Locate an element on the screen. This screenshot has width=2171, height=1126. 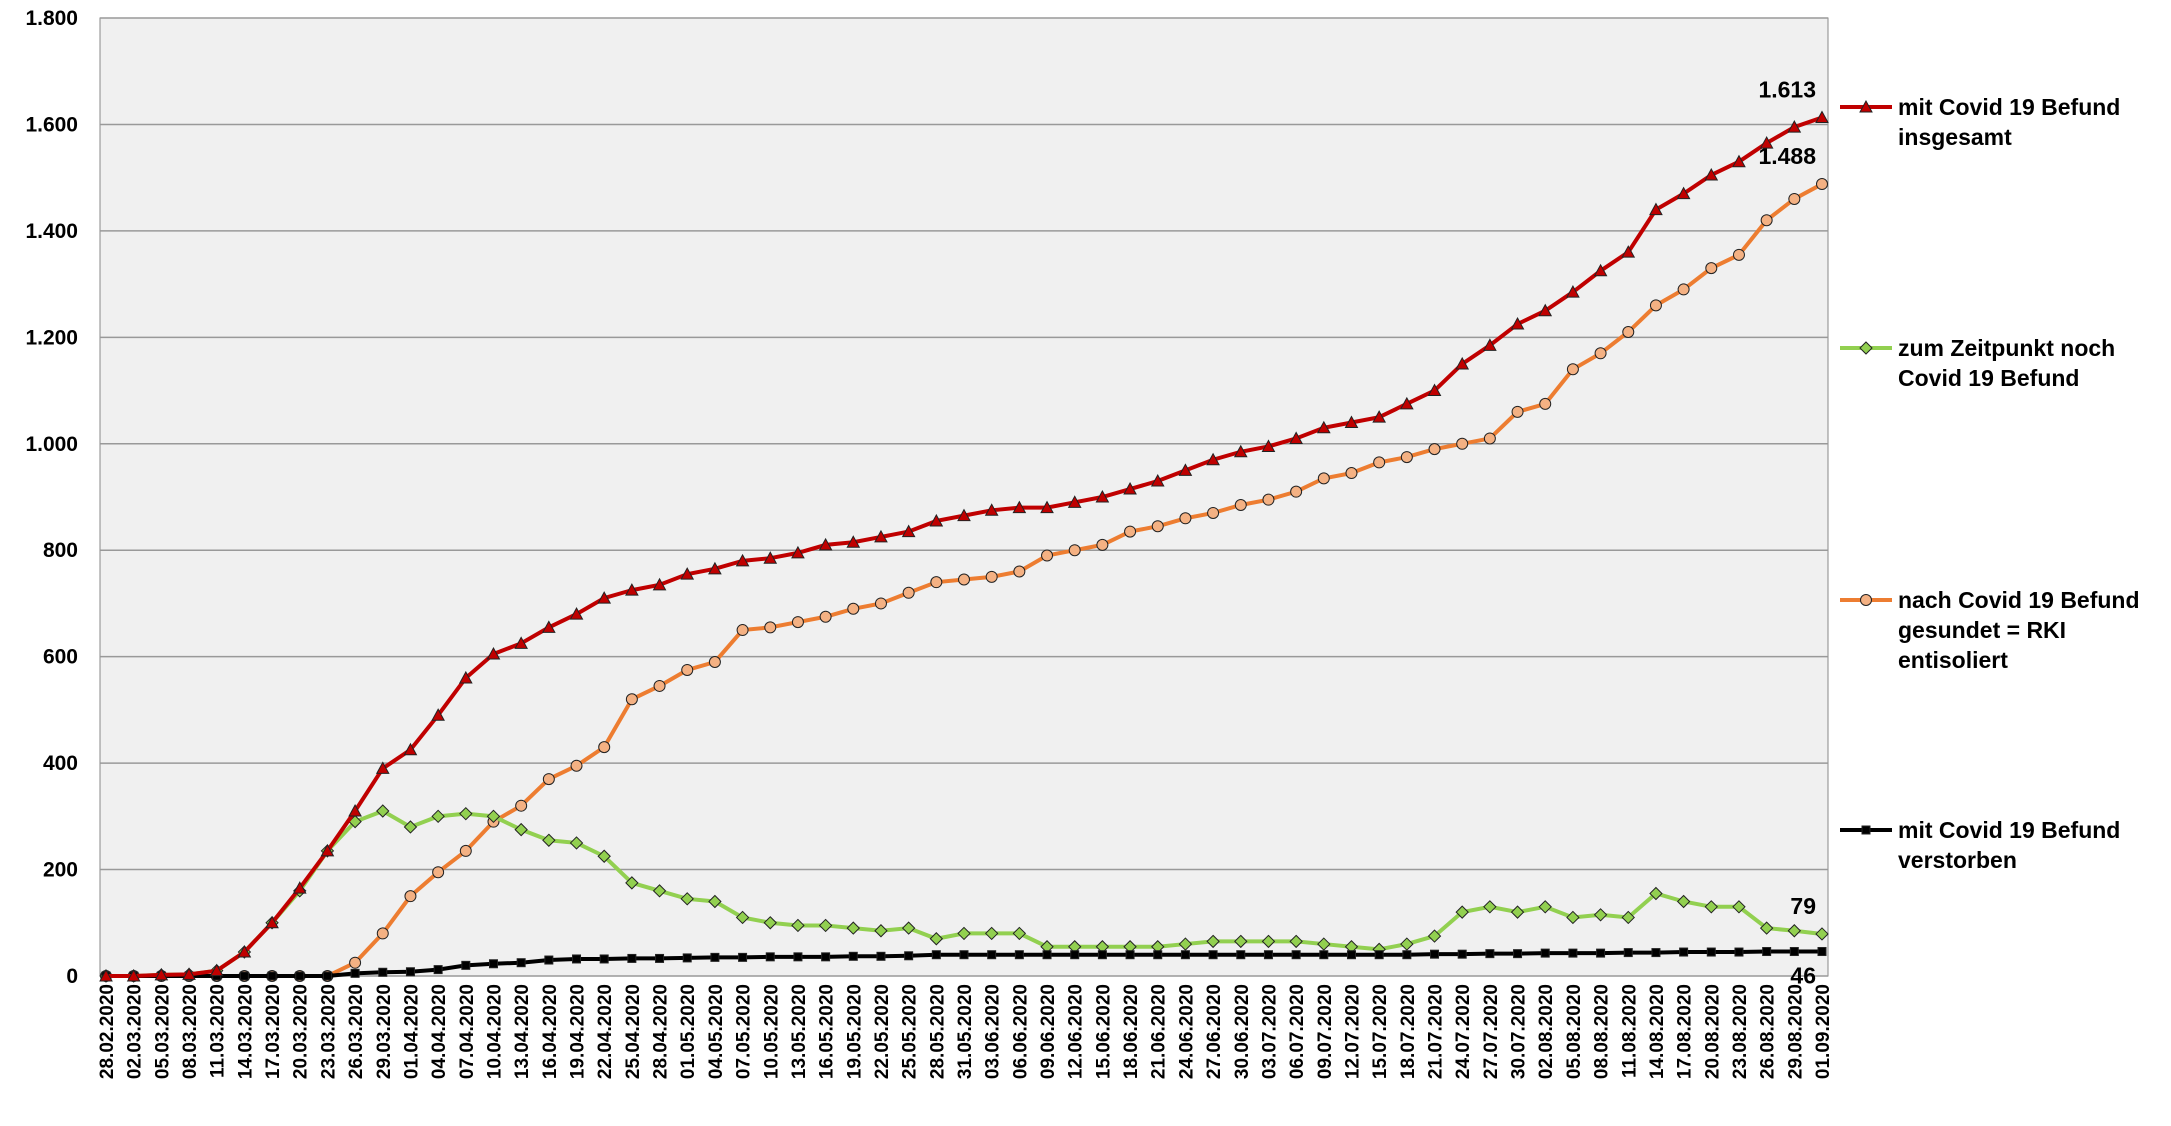
y-tick-label: 600 is located at coordinates (60, 657).